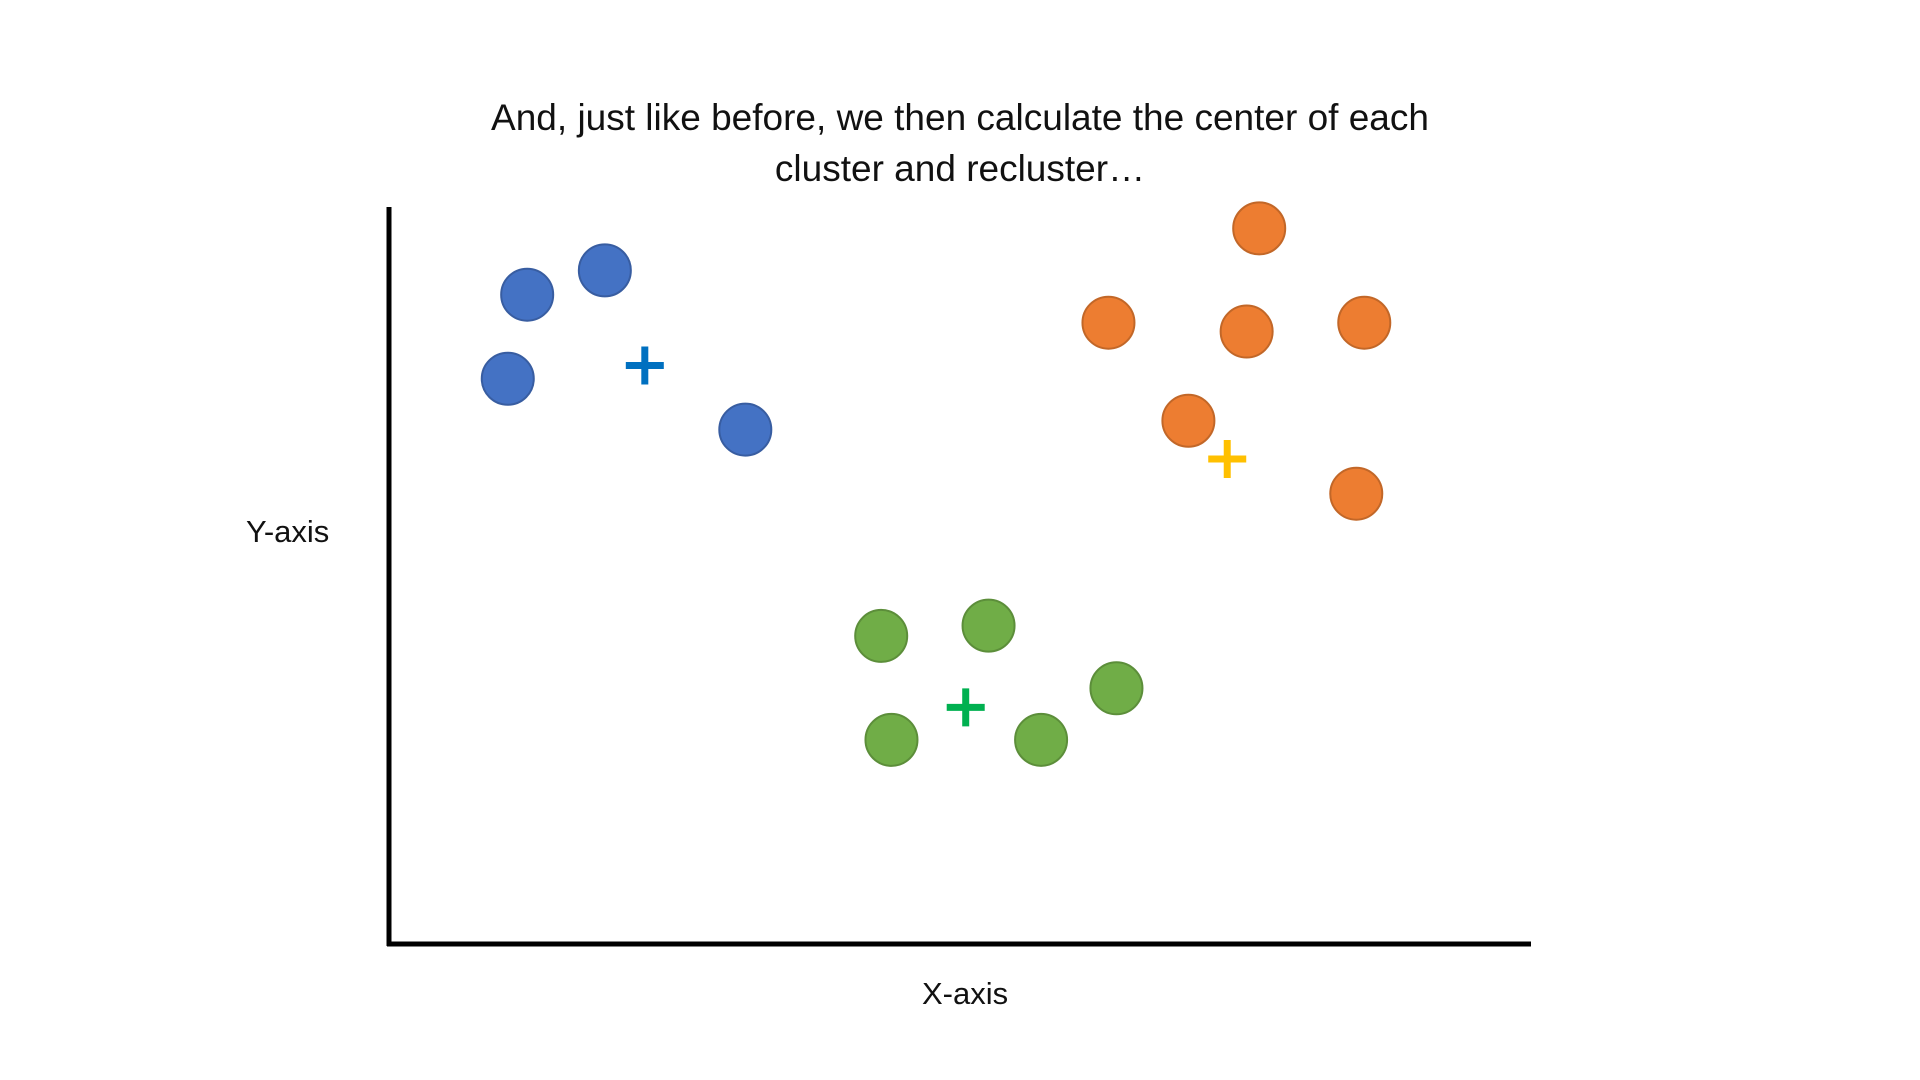 The height and width of the screenshot is (1080, 1920). What do you see at coordinates (288, 531) in the screenshot?
I see `y-axis-label: Y-axis` at bounding box center [288, 531].